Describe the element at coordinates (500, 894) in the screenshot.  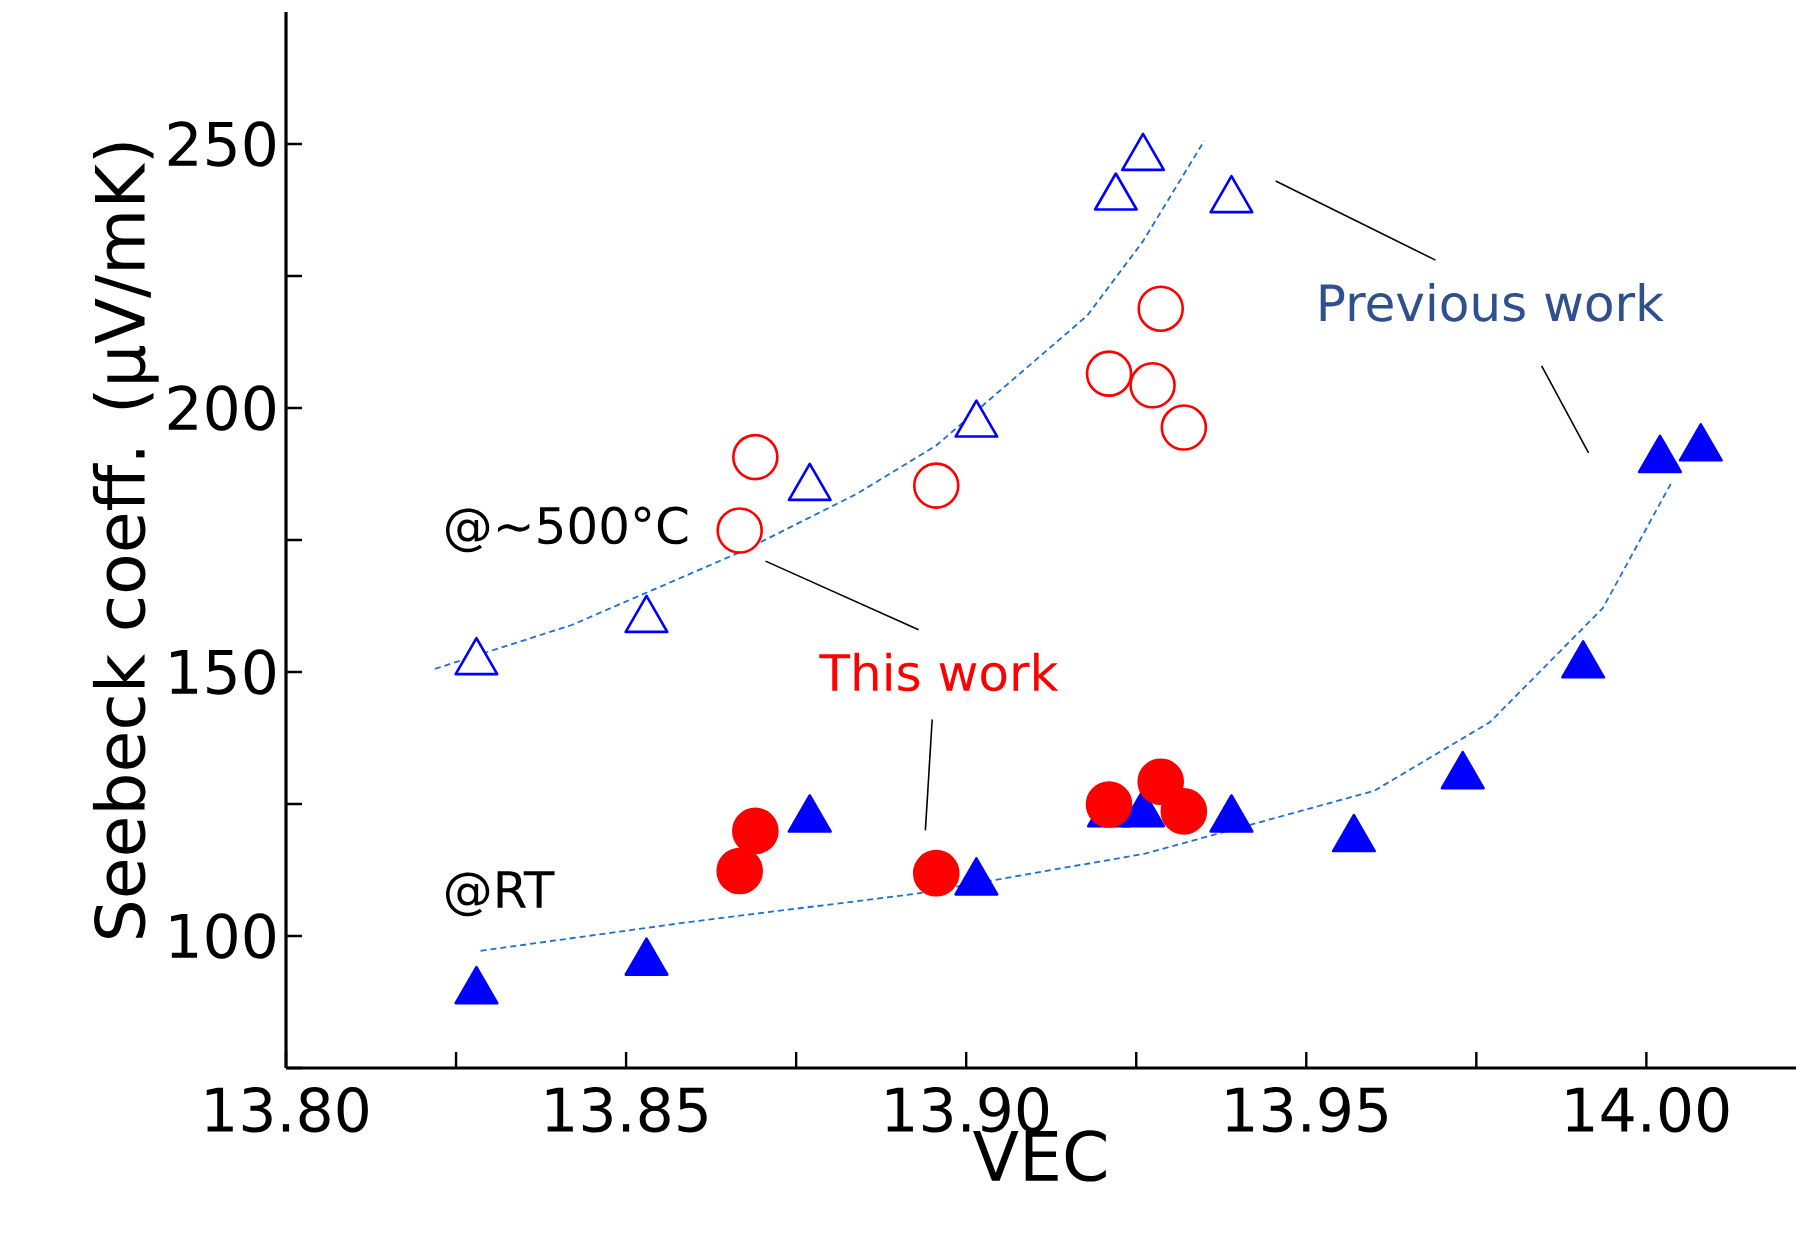
I see `annotation: @RT` at that location.